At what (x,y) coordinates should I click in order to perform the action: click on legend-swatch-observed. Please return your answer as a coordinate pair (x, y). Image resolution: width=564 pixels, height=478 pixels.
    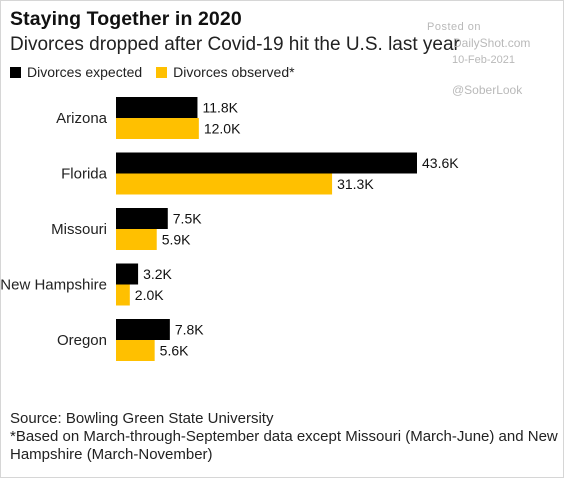
    Looking at the image, I should click on (162, 72).